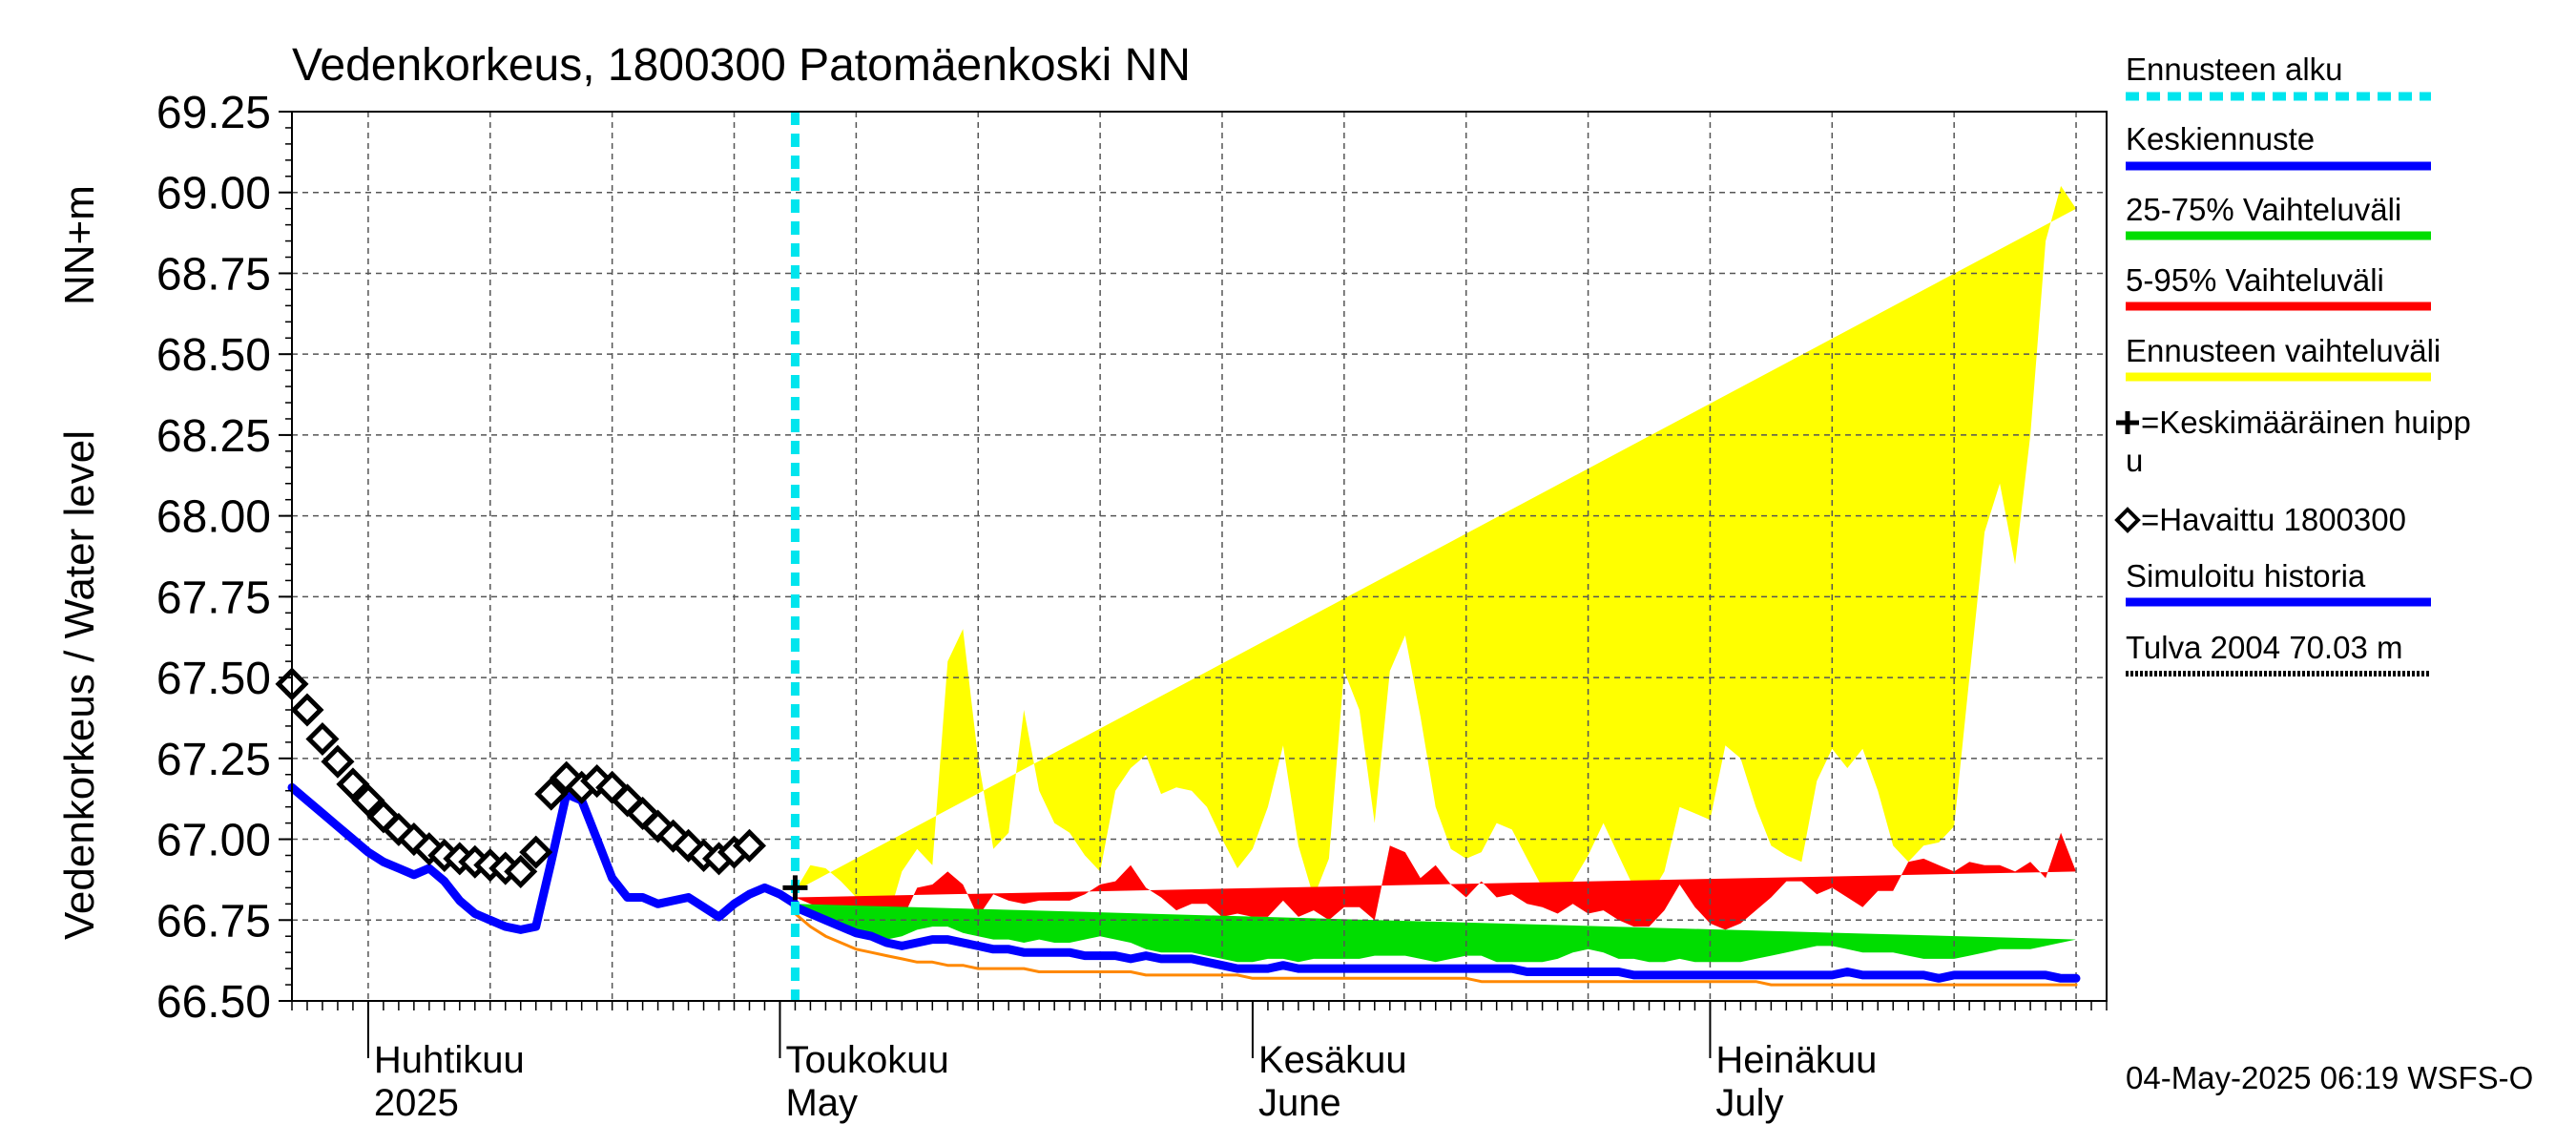  Describe the element at coordinates (2306, 422) in the screenshot. I see `legend-label: =Keskimääräinen huipp` at that location.